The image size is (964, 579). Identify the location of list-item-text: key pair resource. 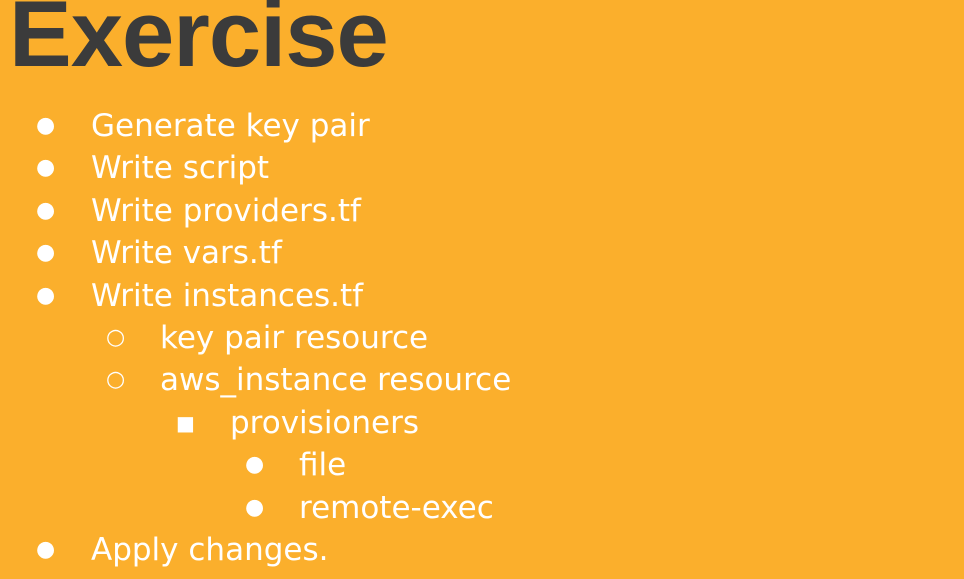
(294, 337).